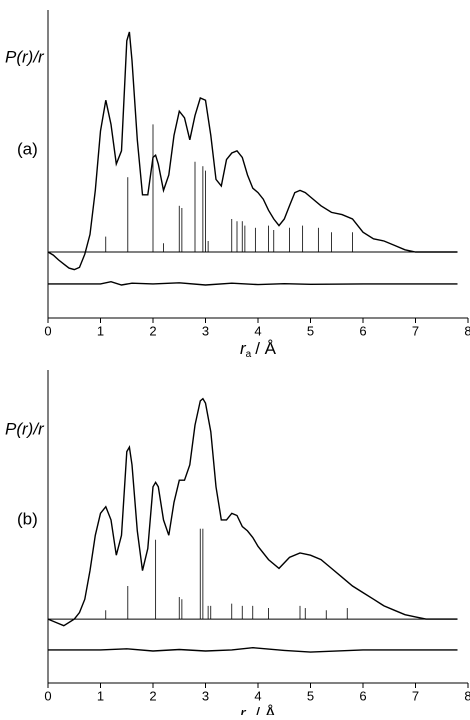 This screenshot has height=720, width=470. I want to click on panel-label: (a), so click(27, 148).